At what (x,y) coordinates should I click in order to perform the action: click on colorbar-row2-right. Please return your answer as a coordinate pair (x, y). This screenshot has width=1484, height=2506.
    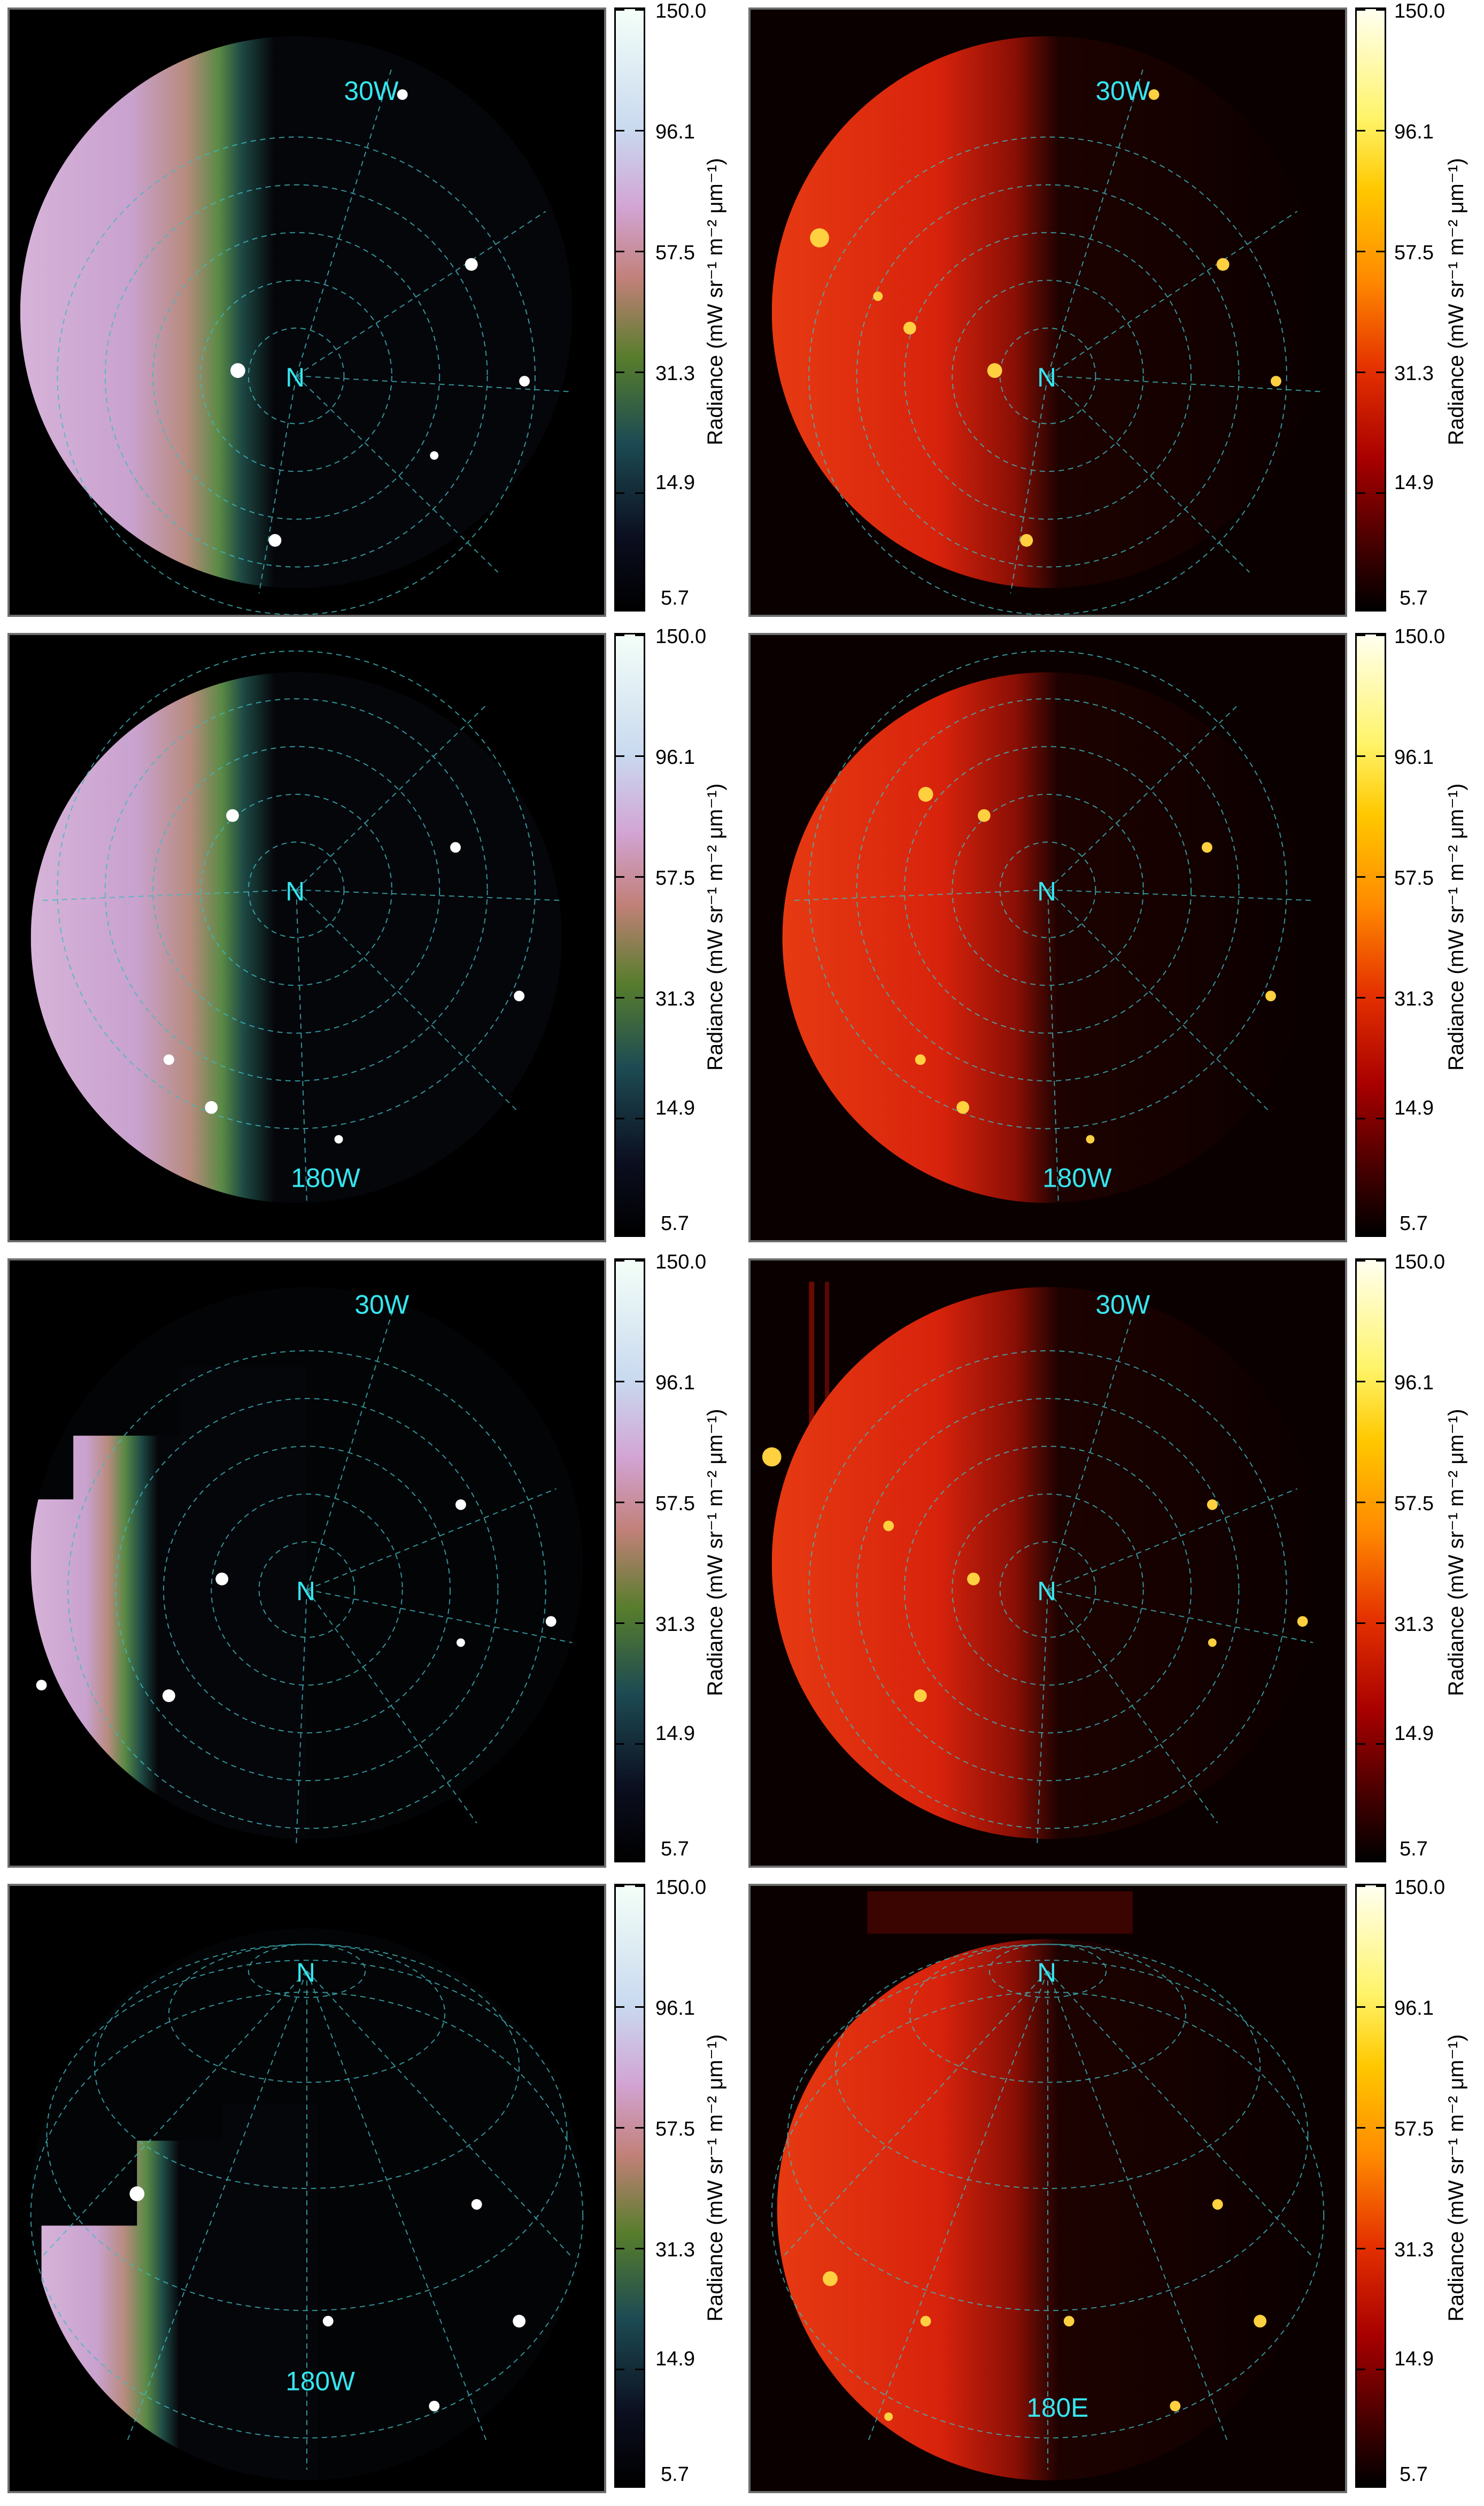
    Looking at the image, I should click on (1371, 935).